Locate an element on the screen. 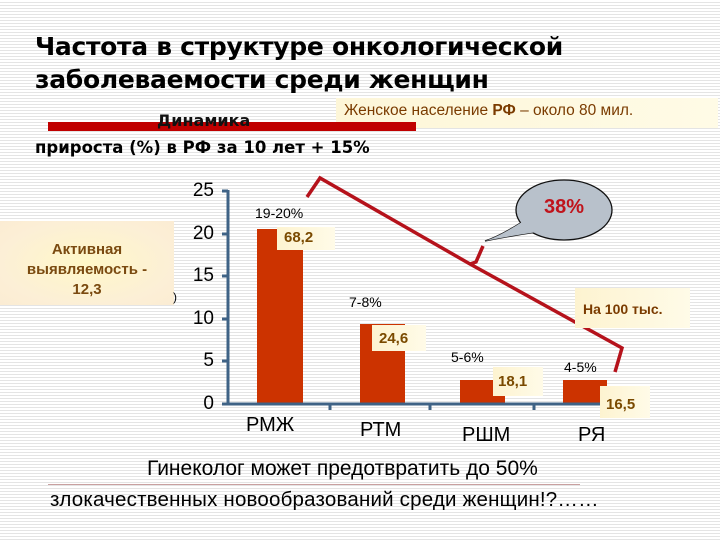 Image resolution: width=720 pixels, height=540 pixels. dynamics-label: Динамика is located at coordinates (204, 120).